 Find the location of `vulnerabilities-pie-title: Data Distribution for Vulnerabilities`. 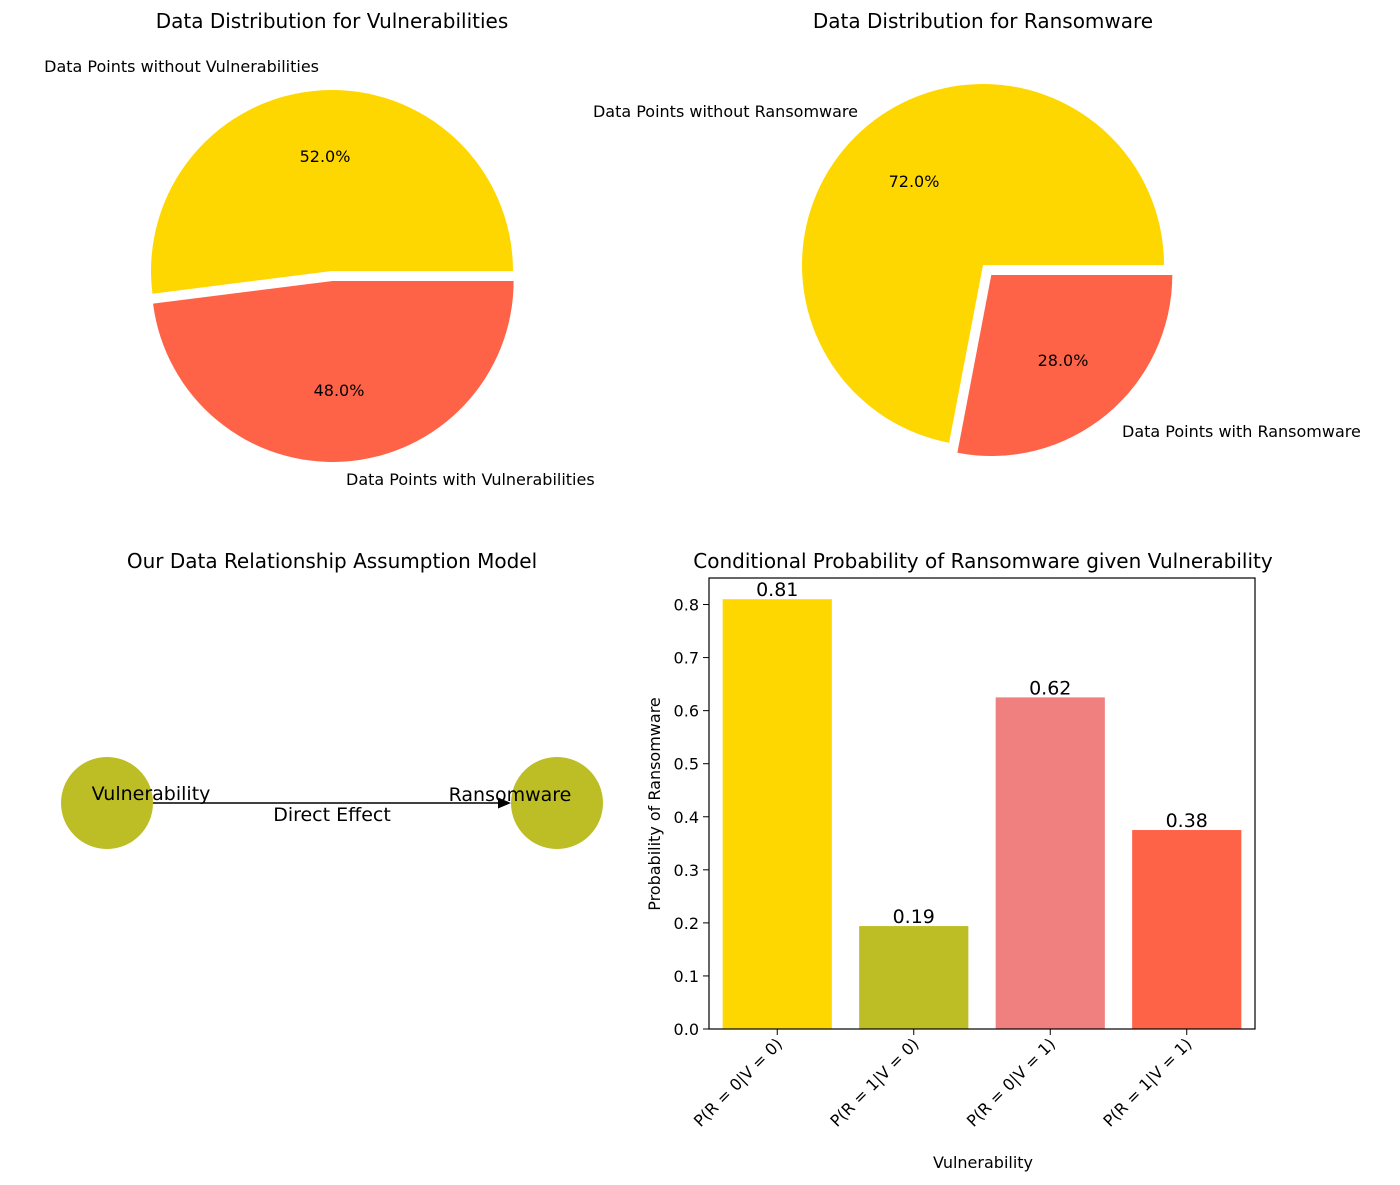

vulnerabilities-pie-title: Data Distribution for Vulnerabilities is located at coordinates (332, 21).